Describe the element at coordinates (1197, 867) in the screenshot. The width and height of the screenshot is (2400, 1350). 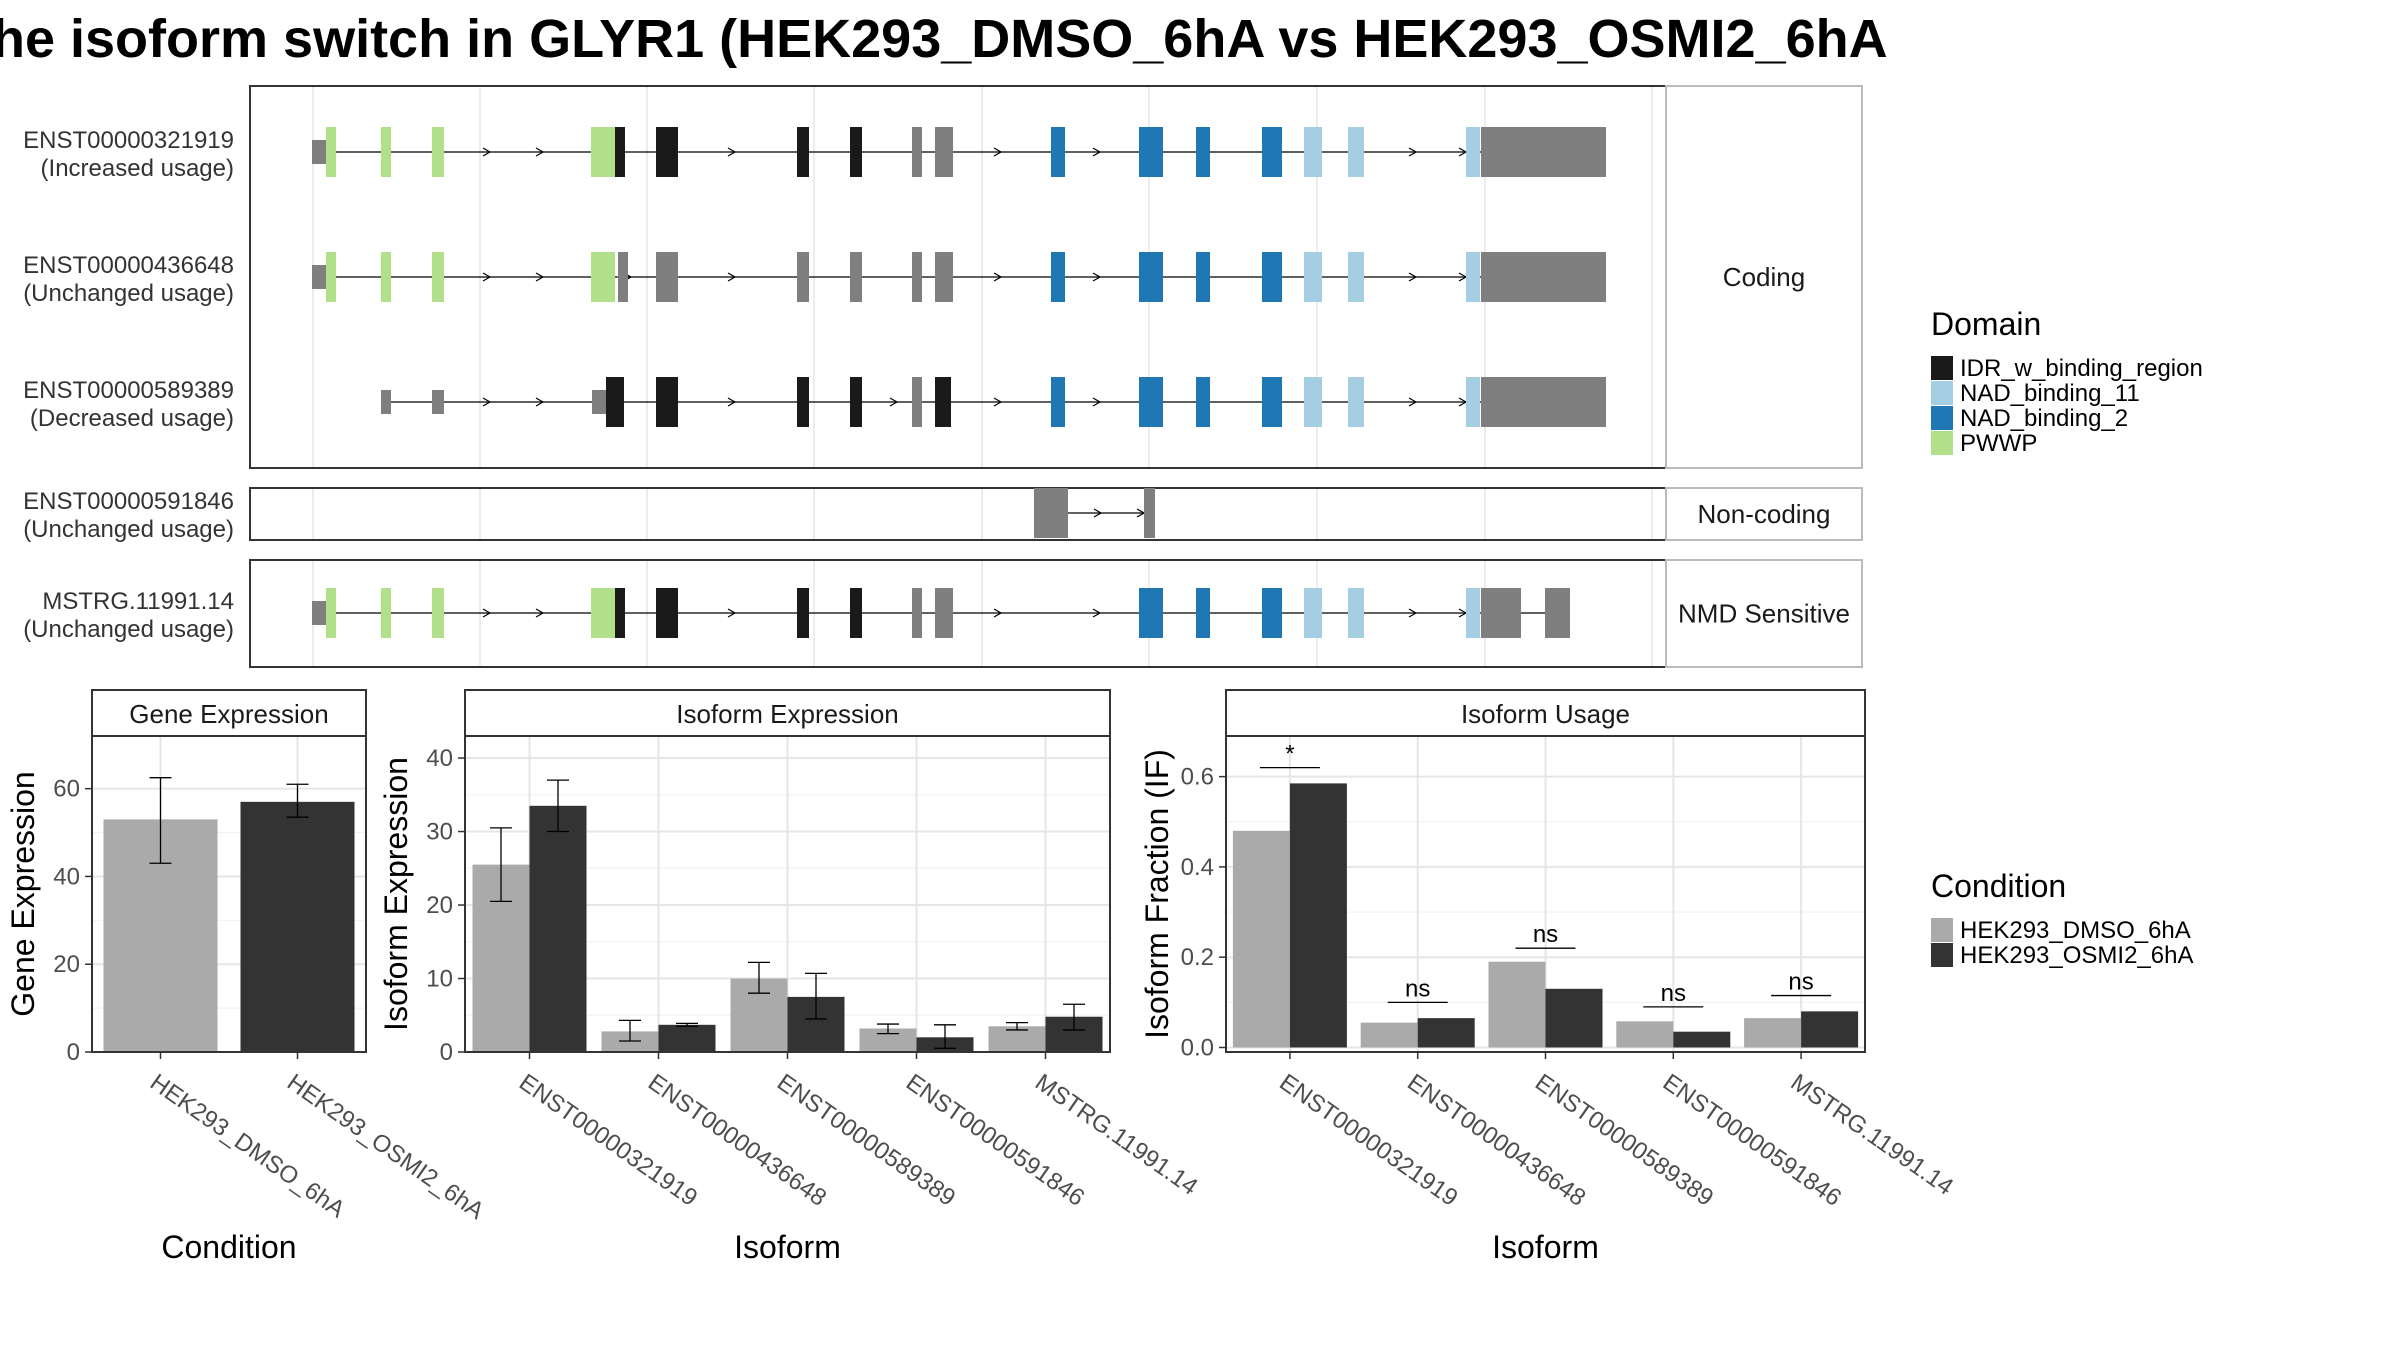
I see `y-tick-label: 0.4` at that location.